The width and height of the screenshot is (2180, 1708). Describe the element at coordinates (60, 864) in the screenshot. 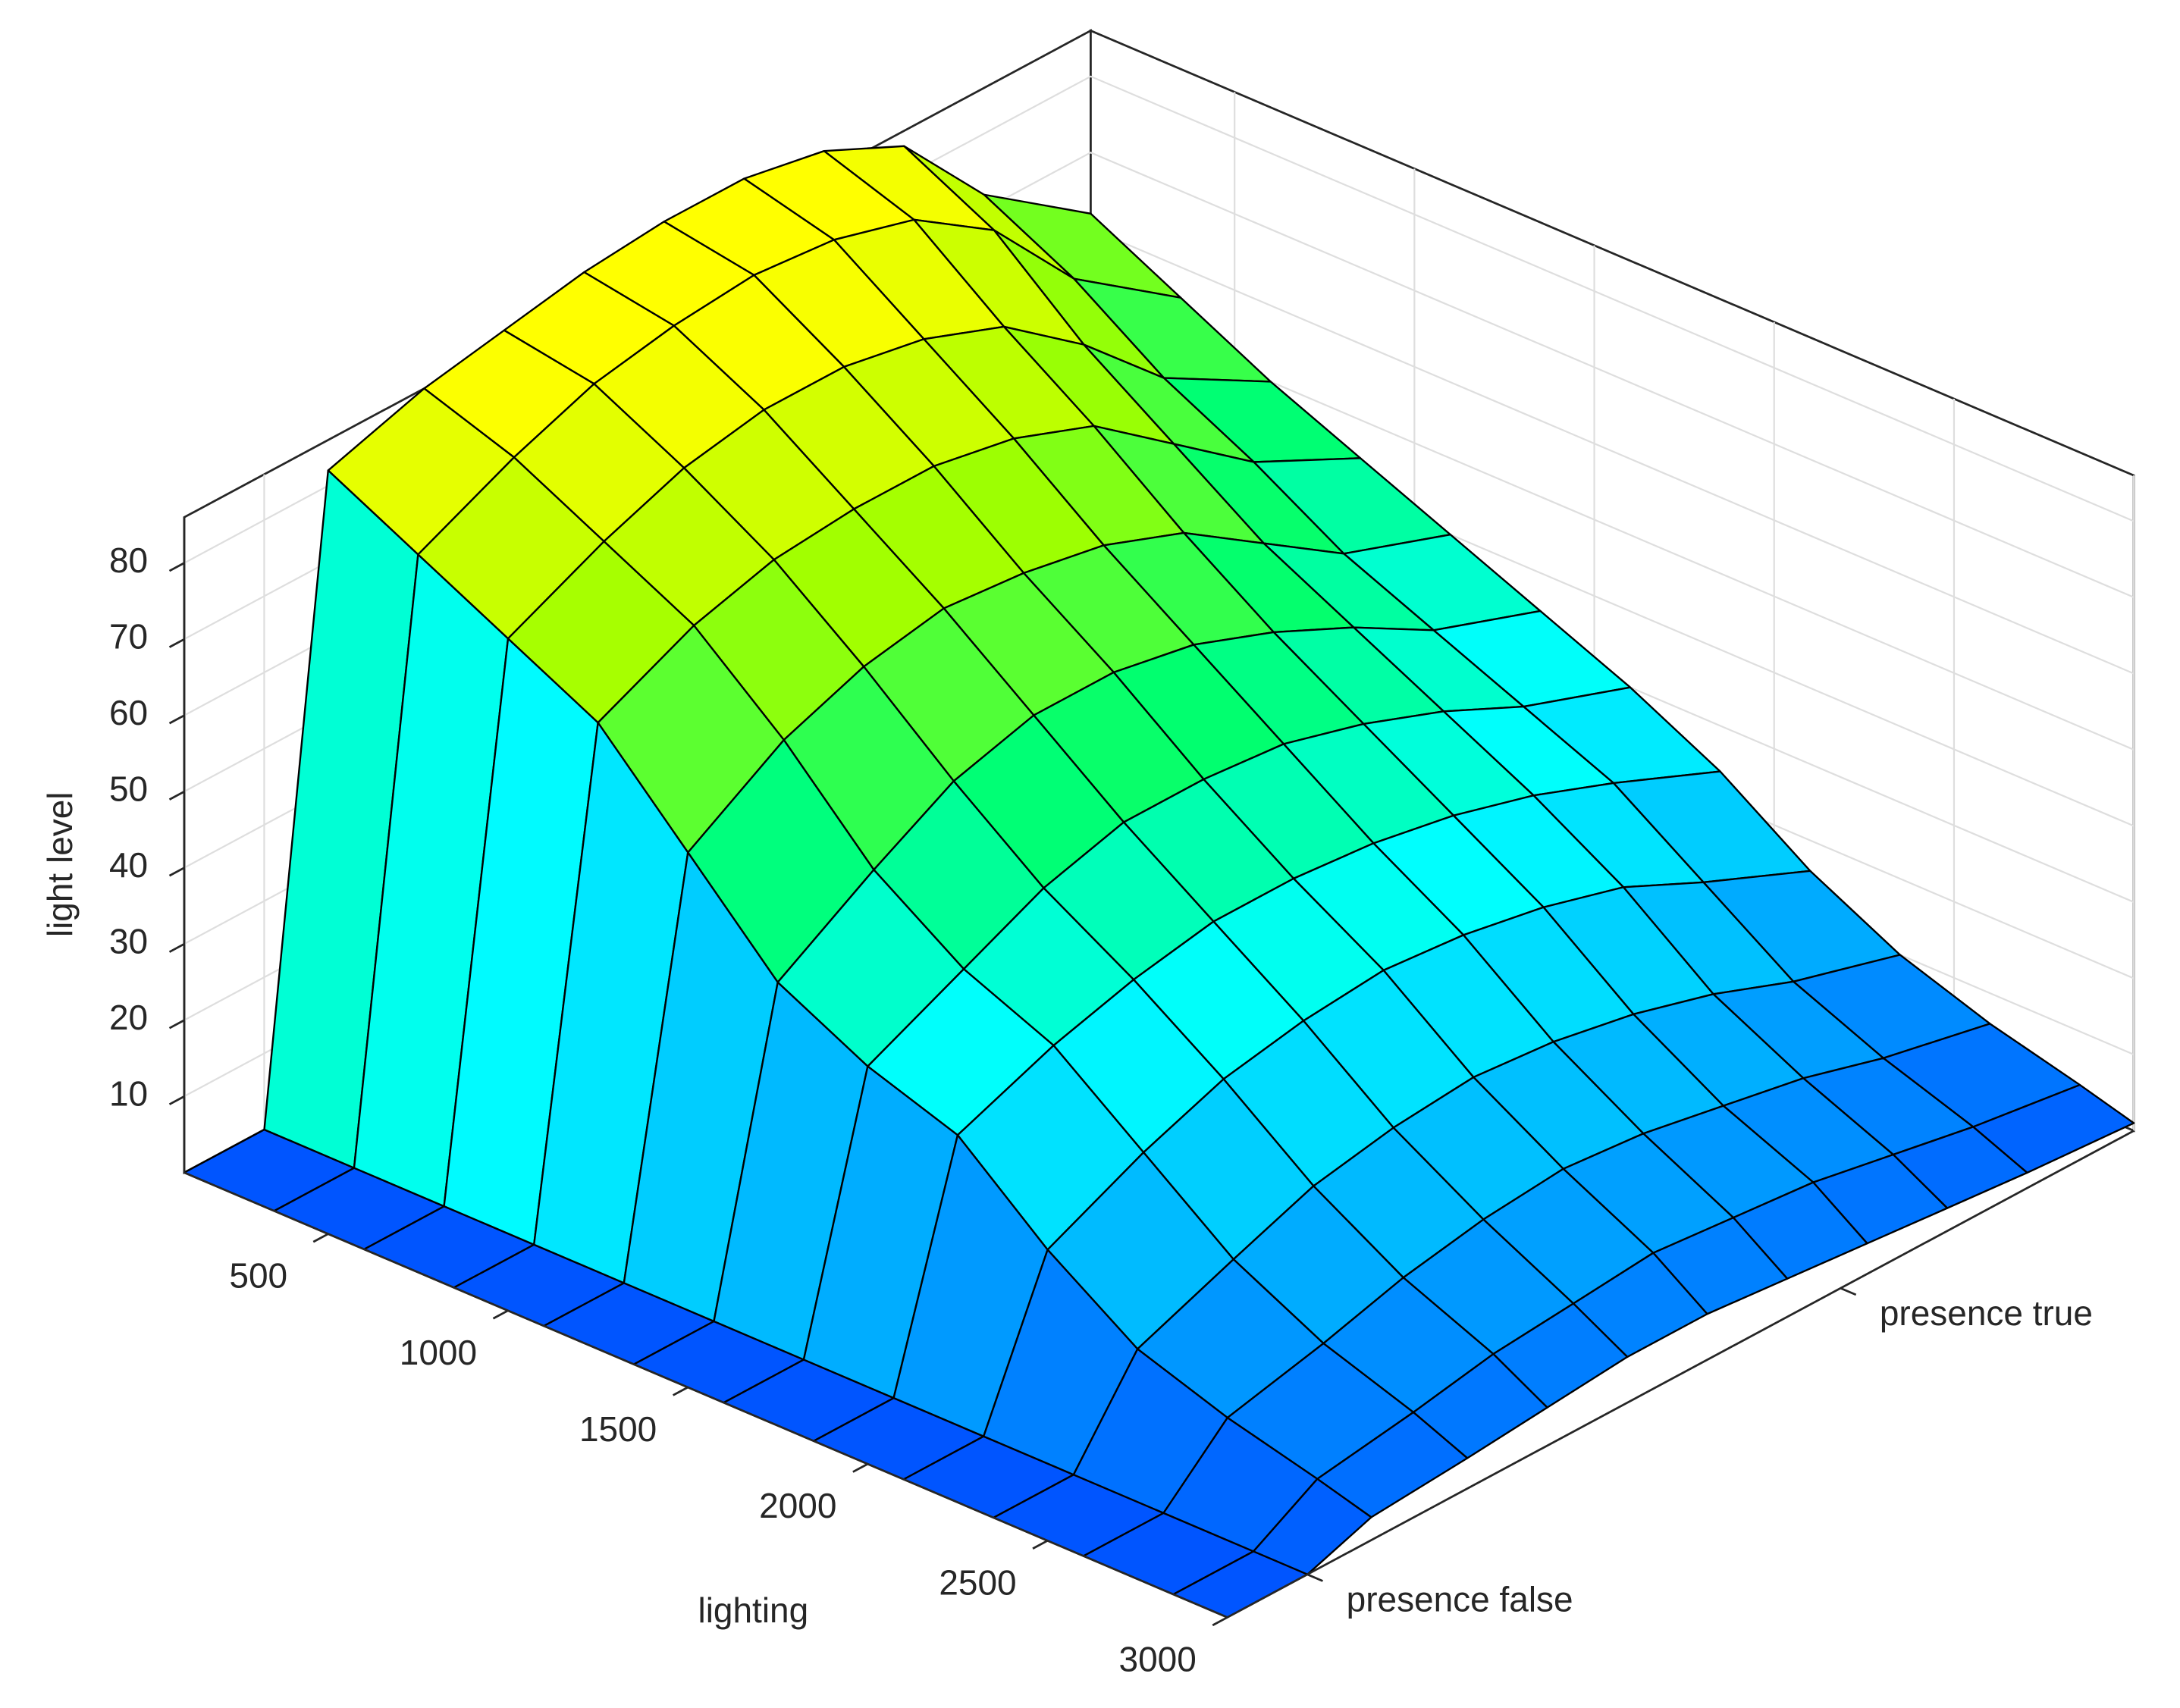

I see `z-axis-label: light level` at that location.